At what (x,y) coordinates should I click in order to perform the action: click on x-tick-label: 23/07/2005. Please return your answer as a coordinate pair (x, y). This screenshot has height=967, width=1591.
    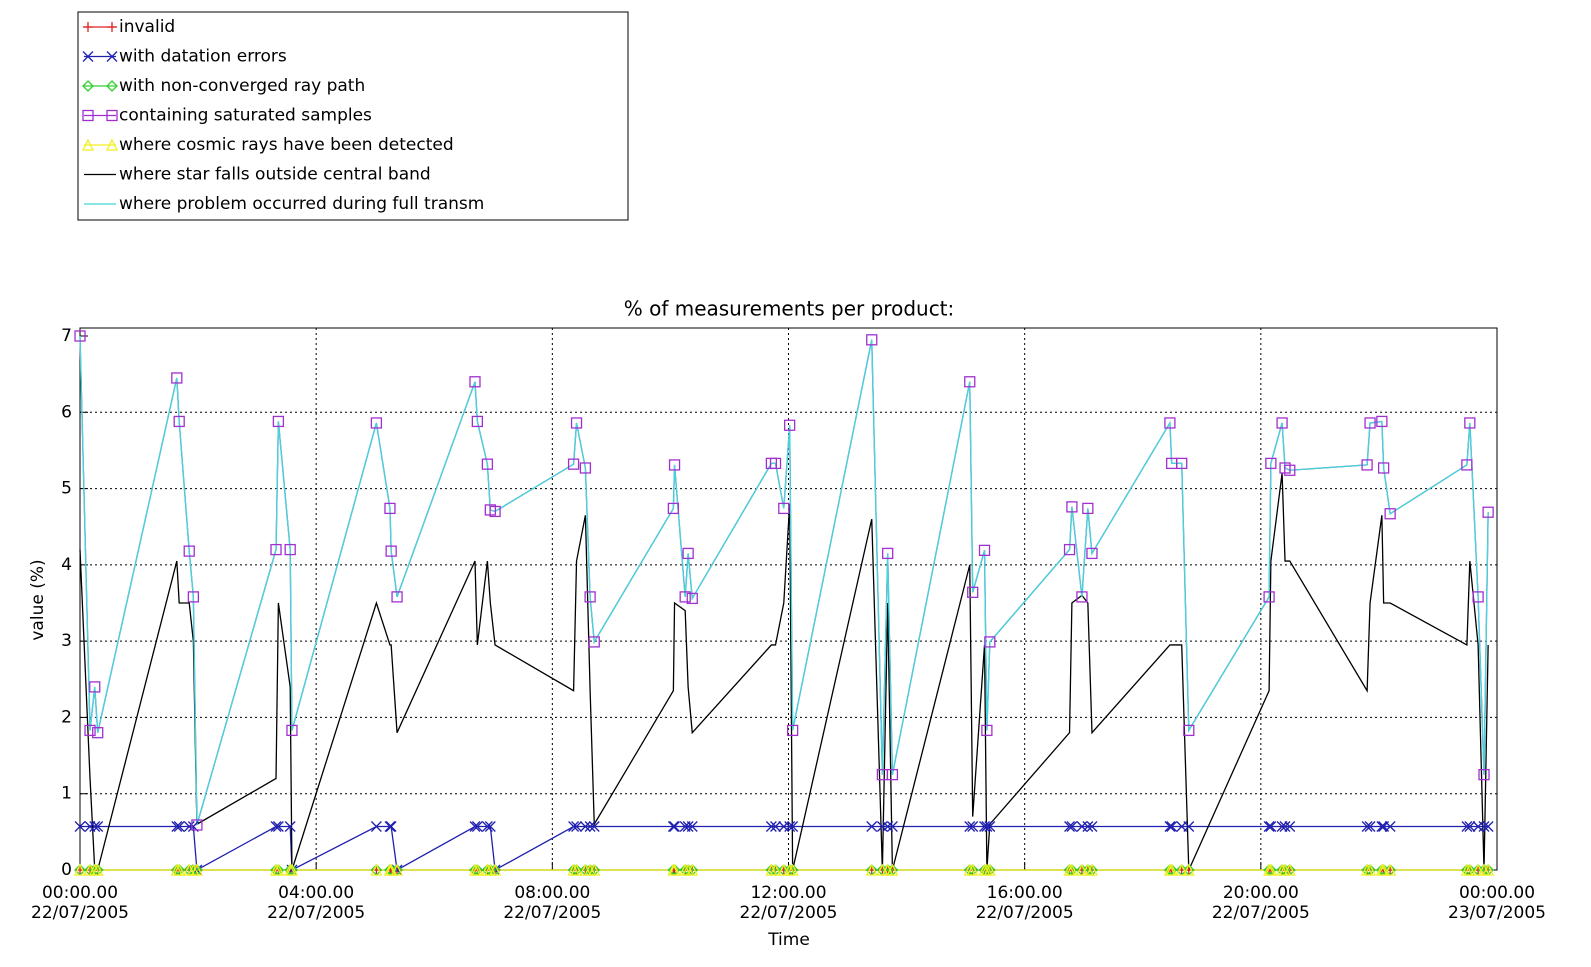
    Looking at the image, I should click on (1497, 913).